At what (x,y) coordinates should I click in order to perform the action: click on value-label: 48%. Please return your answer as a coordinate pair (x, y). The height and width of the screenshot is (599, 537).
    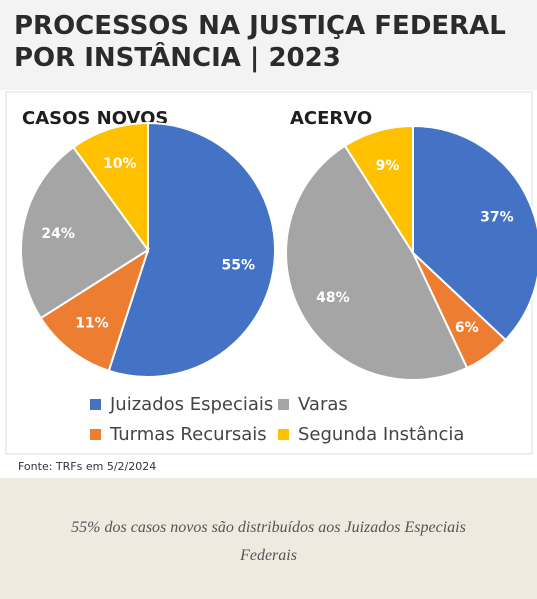
    Looking at the image, I should click on (333, 298).